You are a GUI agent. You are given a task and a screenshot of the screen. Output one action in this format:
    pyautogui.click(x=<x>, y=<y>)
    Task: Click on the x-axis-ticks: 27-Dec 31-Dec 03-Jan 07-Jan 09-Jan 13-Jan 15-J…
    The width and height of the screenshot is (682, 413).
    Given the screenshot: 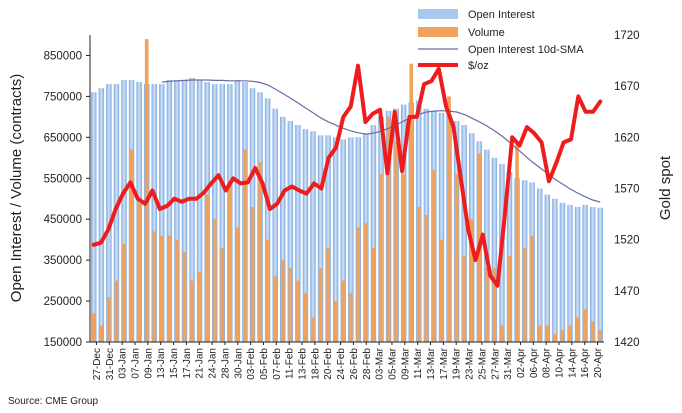 What is the action you would take?
    pyautogui.click(x=348, y=361)
    